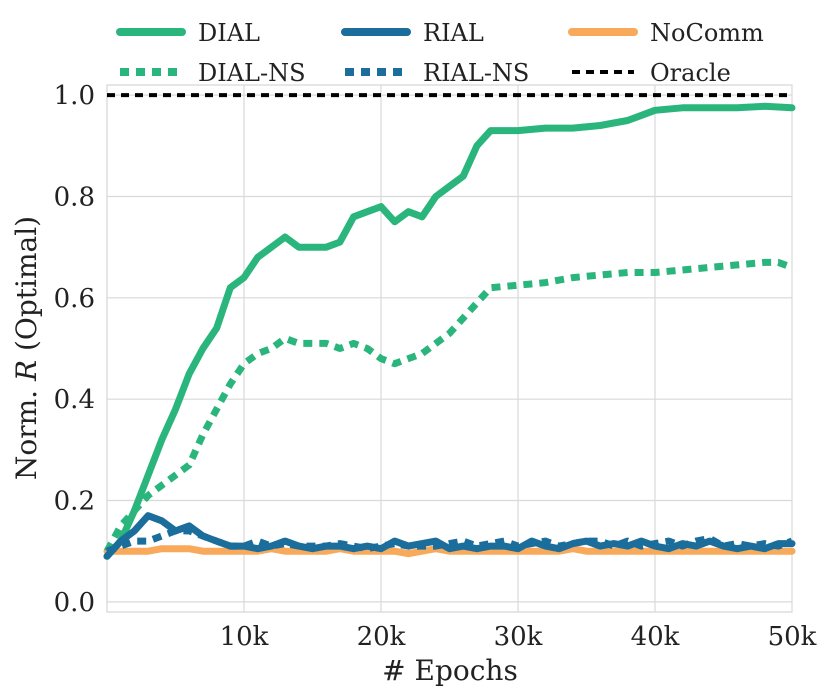  I want to click on x-tick-label: 20k, so click(381, 637).